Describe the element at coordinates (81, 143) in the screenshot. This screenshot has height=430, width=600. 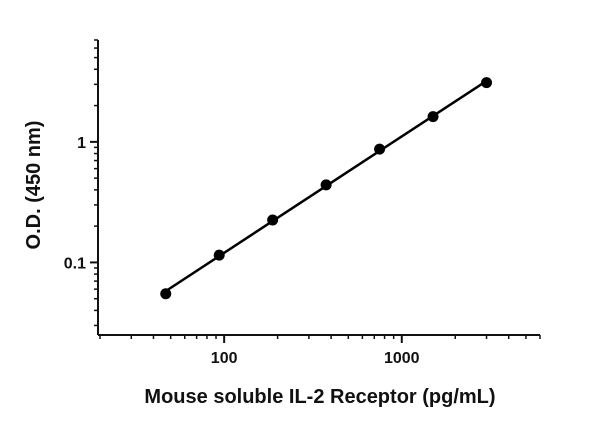
I see `y-tick-label: 1` at that location.